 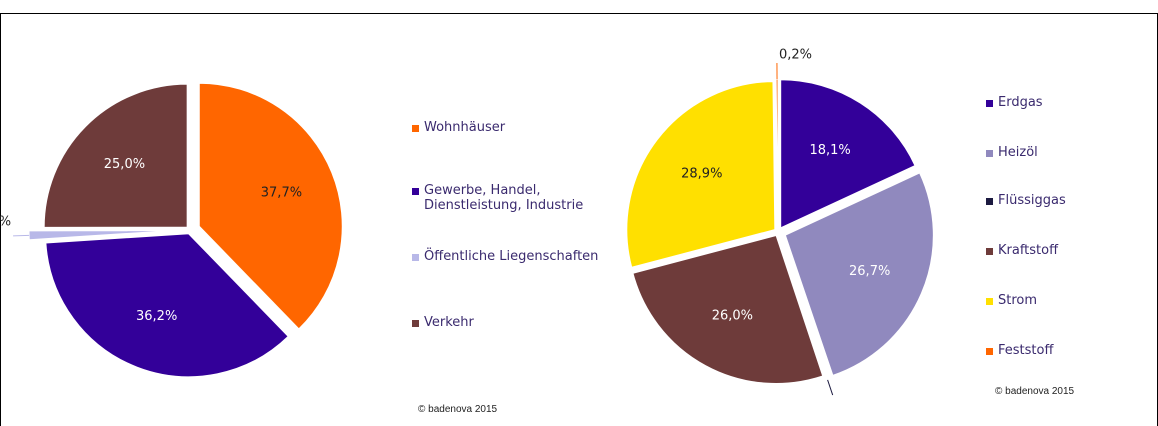 I want to click on legend-item: Kraftstoff, so click(x=1046, y=250).